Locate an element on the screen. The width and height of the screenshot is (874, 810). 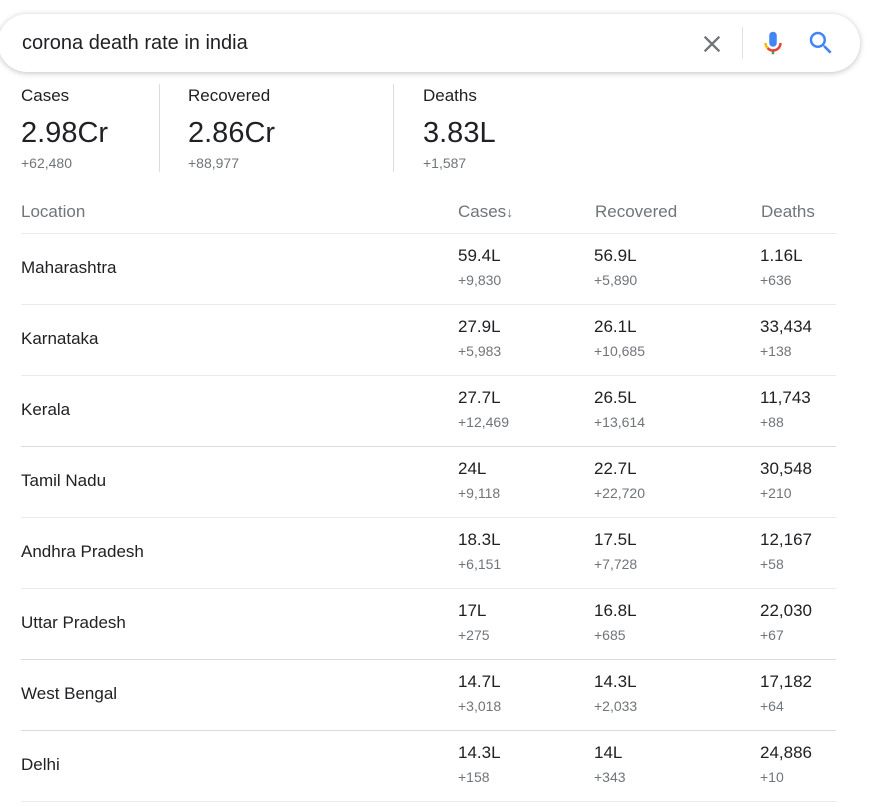
cases-value: 17L is located at coordinates (472, 610).